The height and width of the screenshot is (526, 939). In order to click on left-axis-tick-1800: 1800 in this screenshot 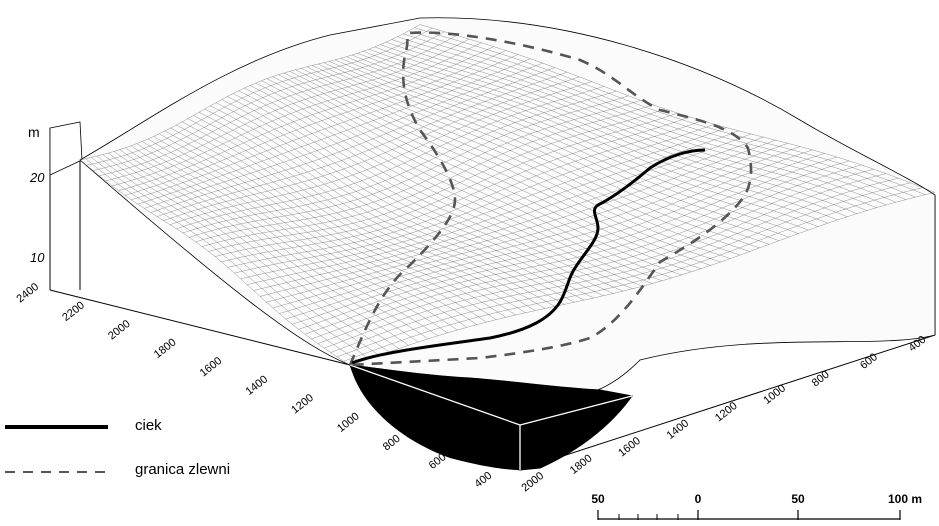, I will do `click(165, 348)`.